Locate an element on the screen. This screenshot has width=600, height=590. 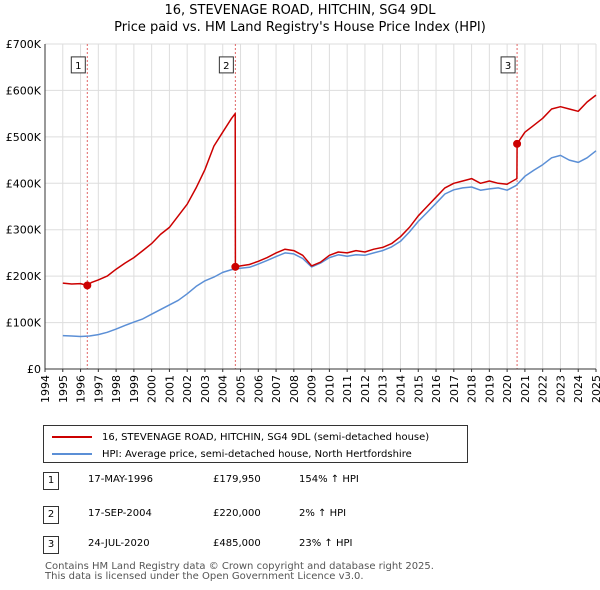
sale-marker-label: 2 is located at coordinates (226, 66).